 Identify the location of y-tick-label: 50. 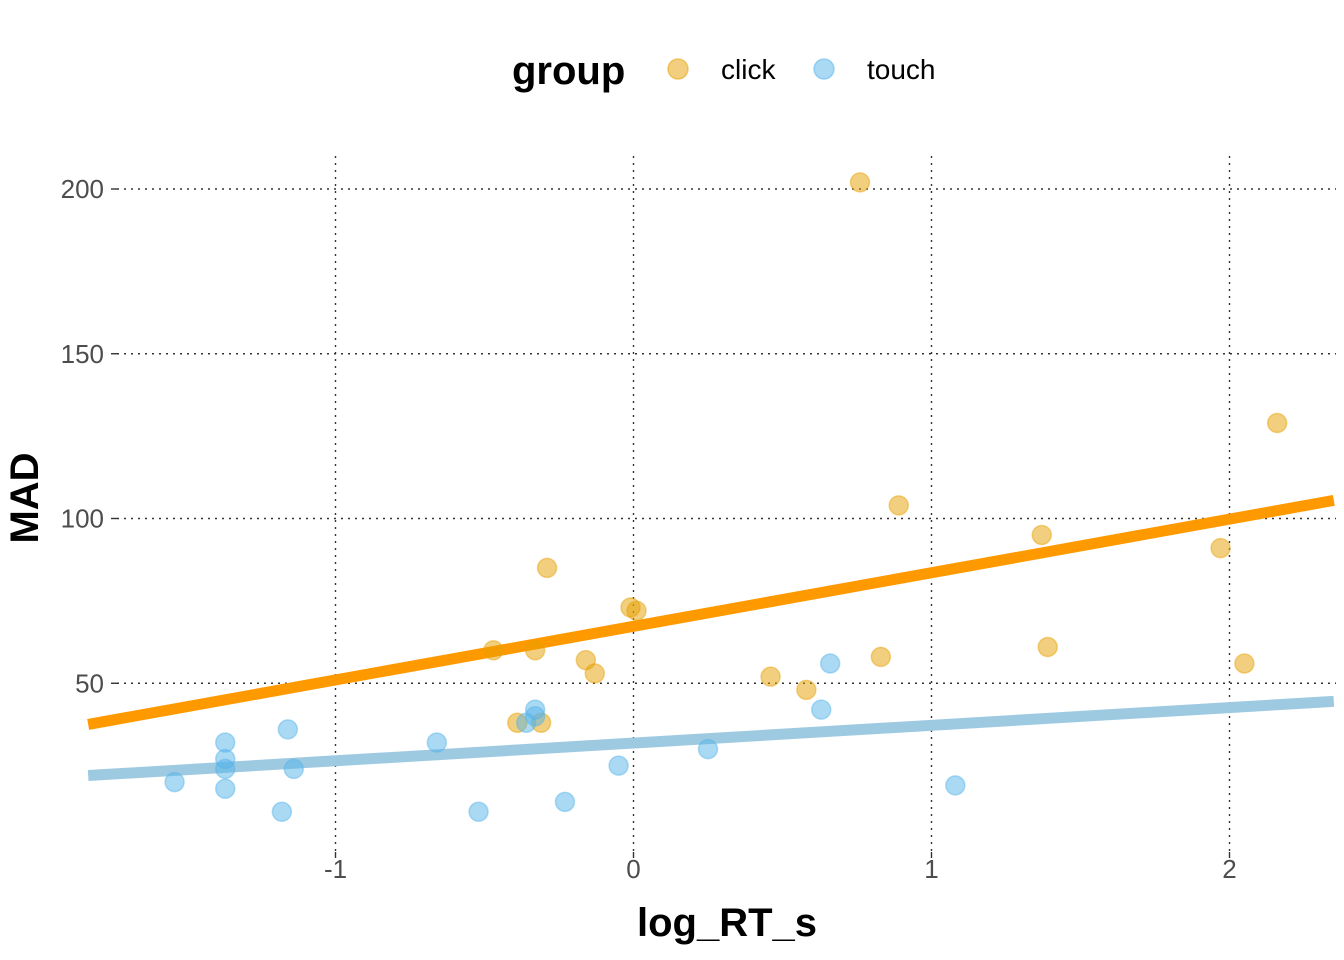
(89, 683).